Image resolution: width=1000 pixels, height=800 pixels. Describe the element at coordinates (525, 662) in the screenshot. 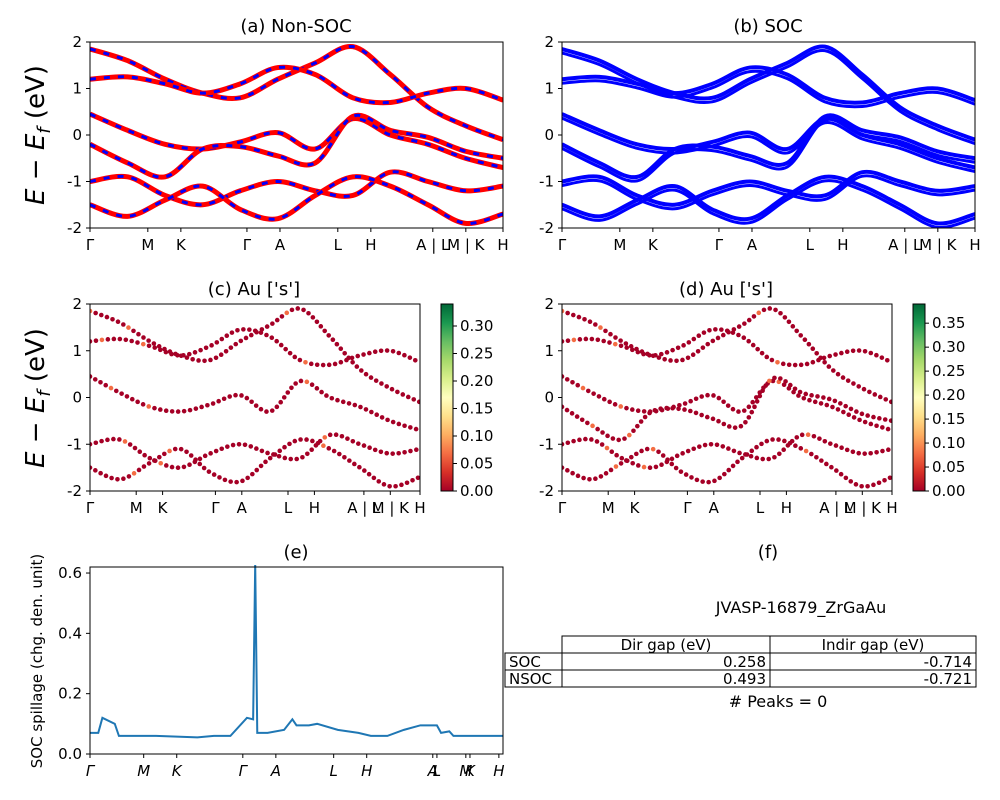

I see `table-row-soc-label: SOC` at that location.